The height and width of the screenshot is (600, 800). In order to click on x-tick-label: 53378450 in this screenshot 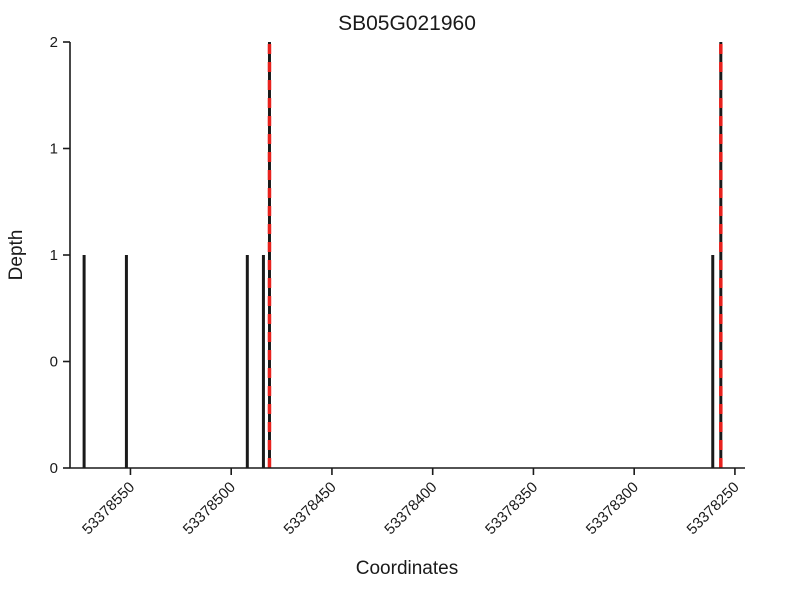, I will do `click(310, 508)`.